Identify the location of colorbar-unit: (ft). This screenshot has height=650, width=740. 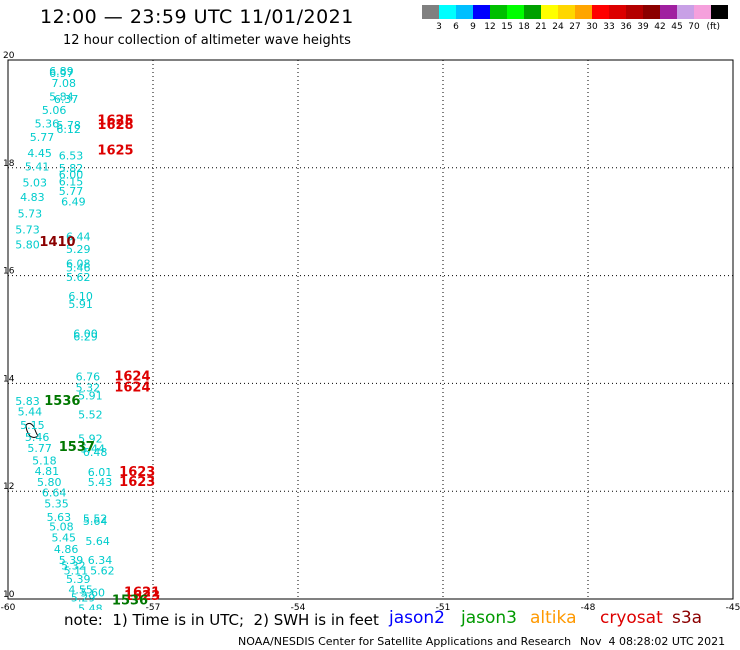
(713, 27).